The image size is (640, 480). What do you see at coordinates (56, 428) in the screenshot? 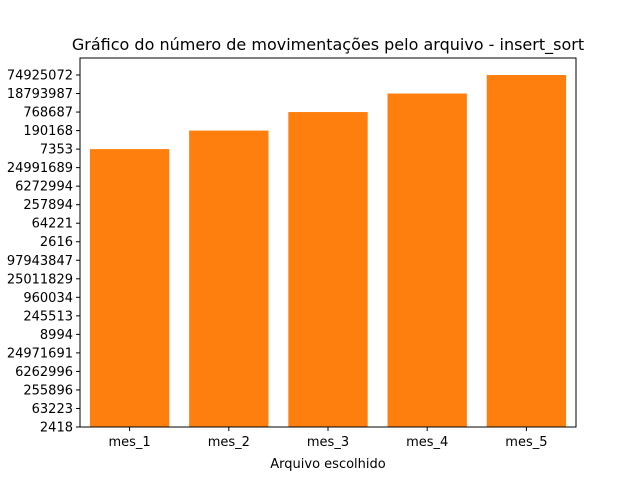
I see `y-tick-label: 2418` at bounding box center [56, 428].